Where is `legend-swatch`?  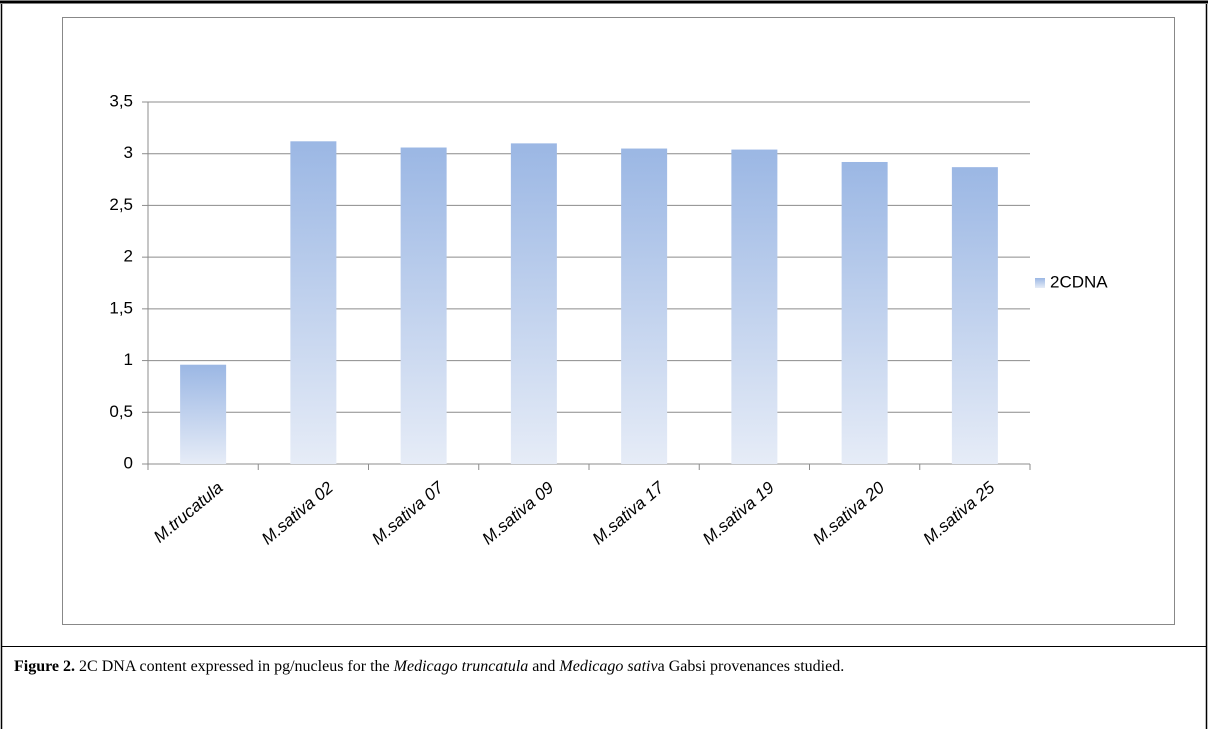
legend-swatch is located at coordinates (1040, 283).